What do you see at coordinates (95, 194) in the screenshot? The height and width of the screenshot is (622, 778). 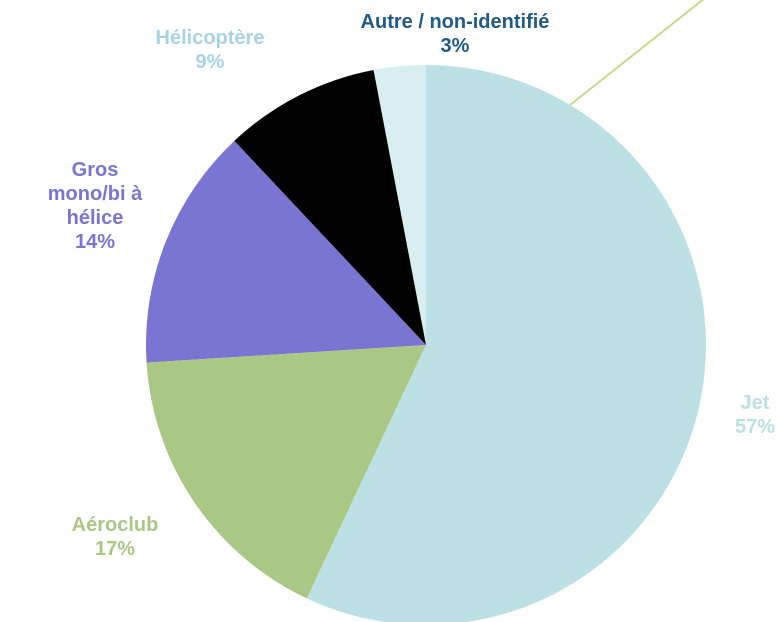 I see `category-label: Gros mono/bi à hélice` at bounding box center [95, 194].